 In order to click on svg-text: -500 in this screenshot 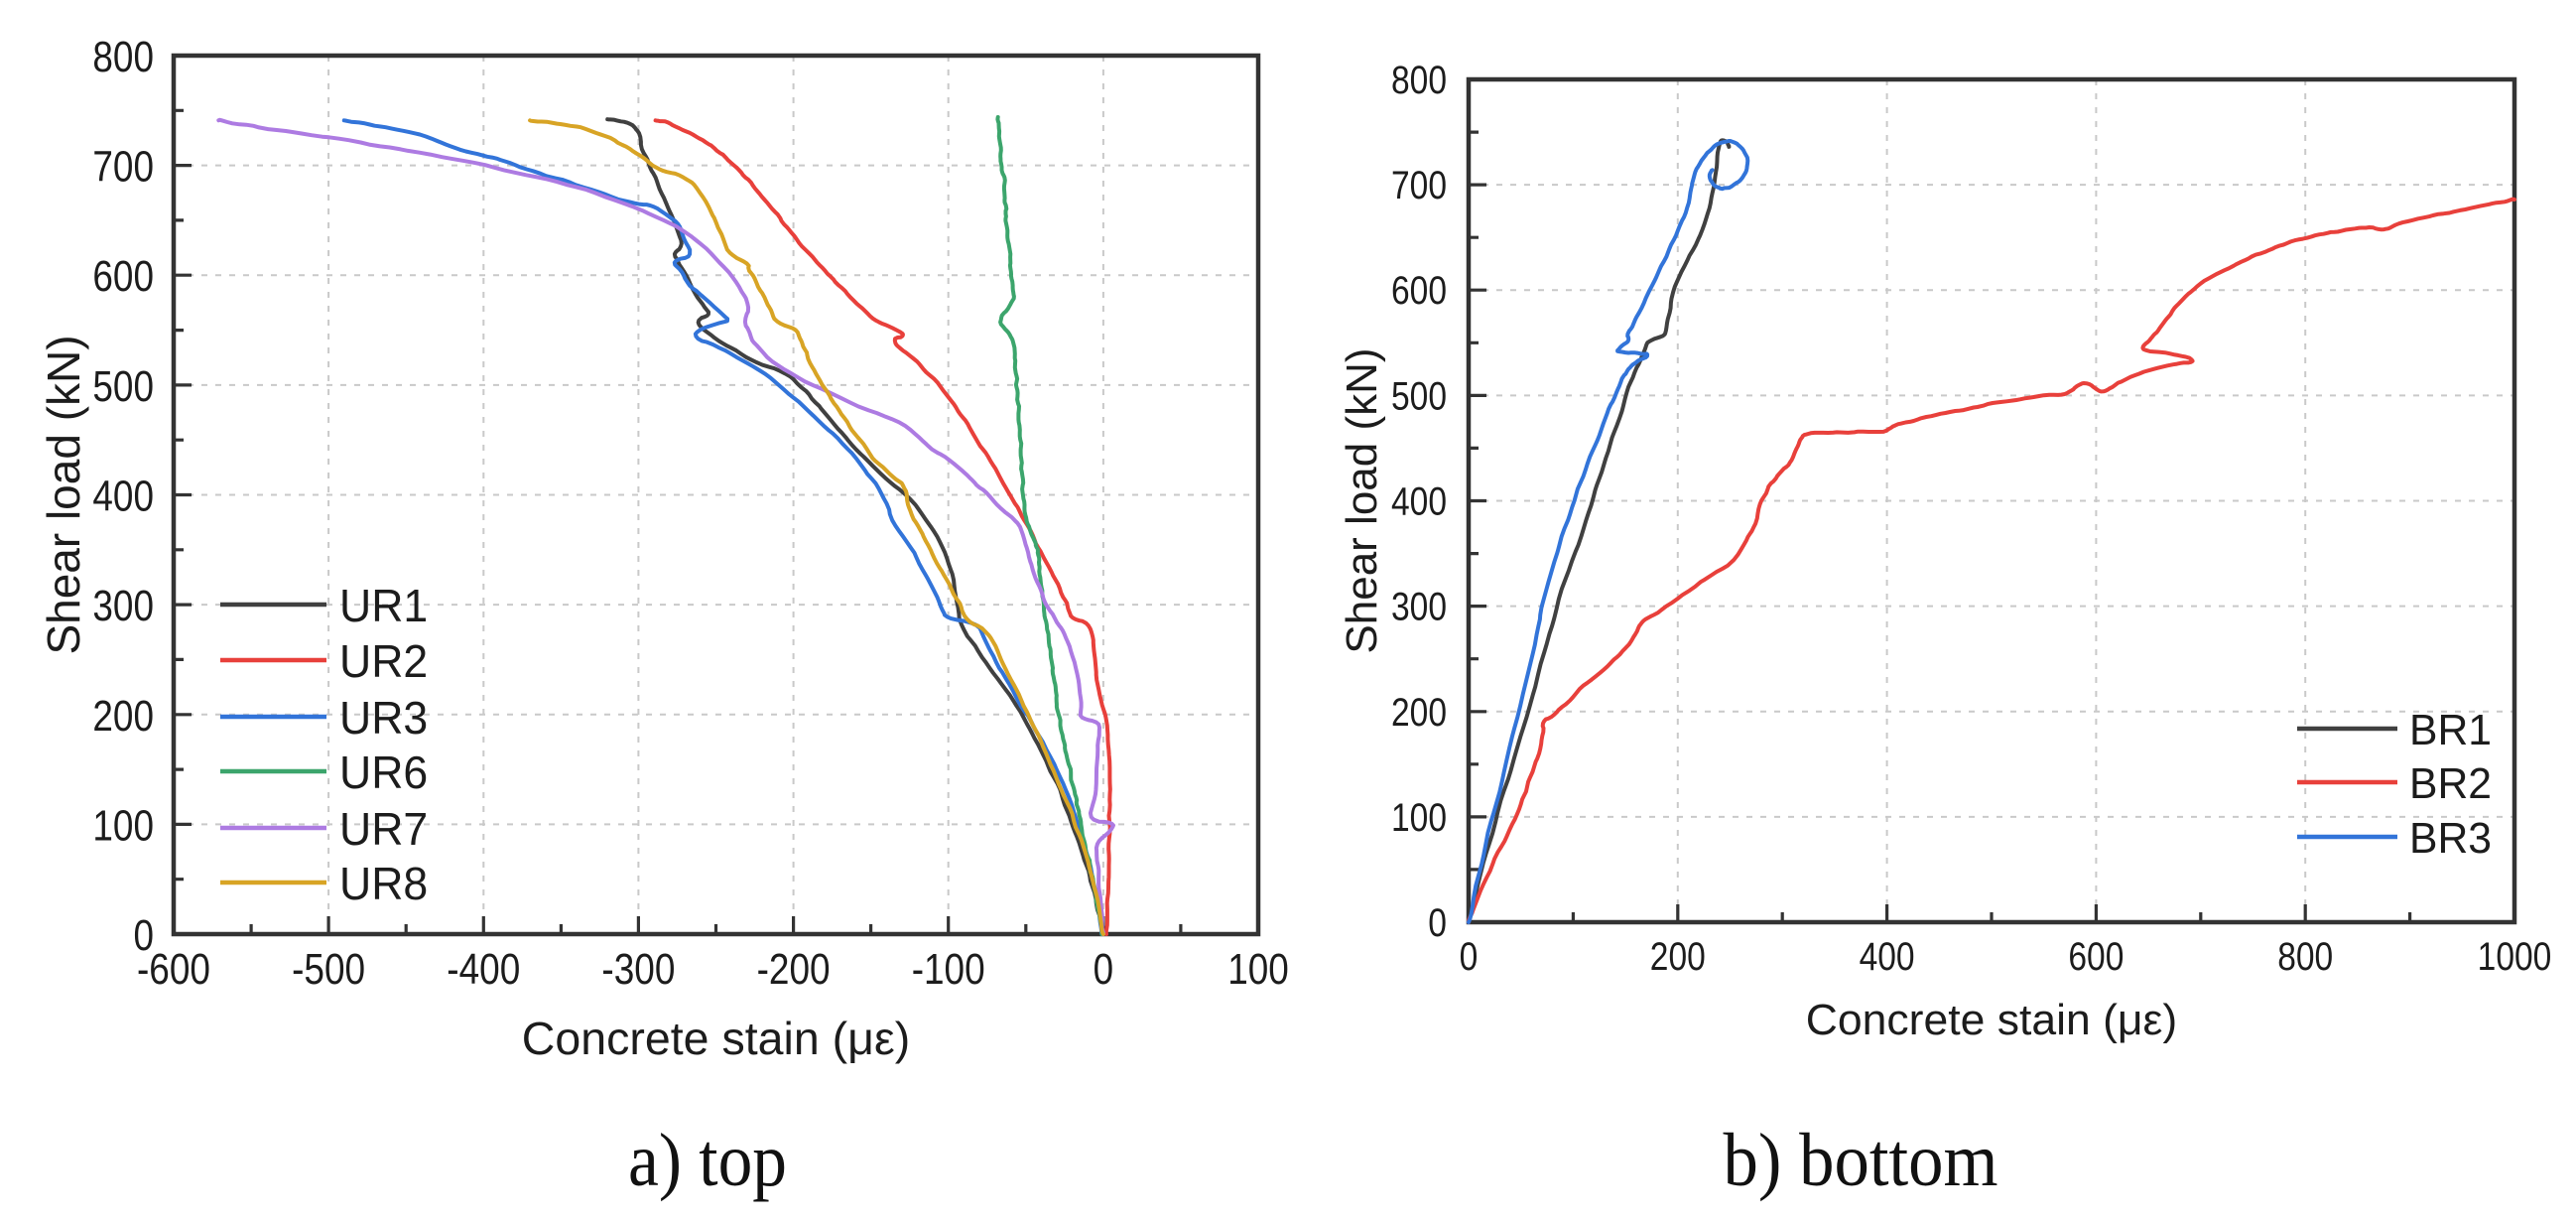, I will do `click(329, 969)`.